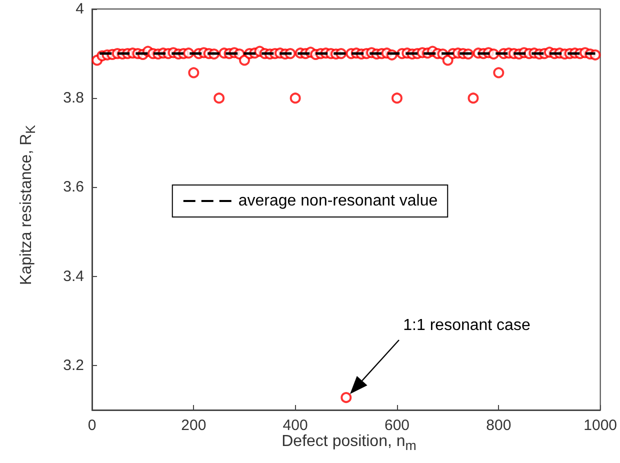  Describe the element at coordinates (338, 201) in the screenshot. I see `legend-label: average non-resonant value` at that location.